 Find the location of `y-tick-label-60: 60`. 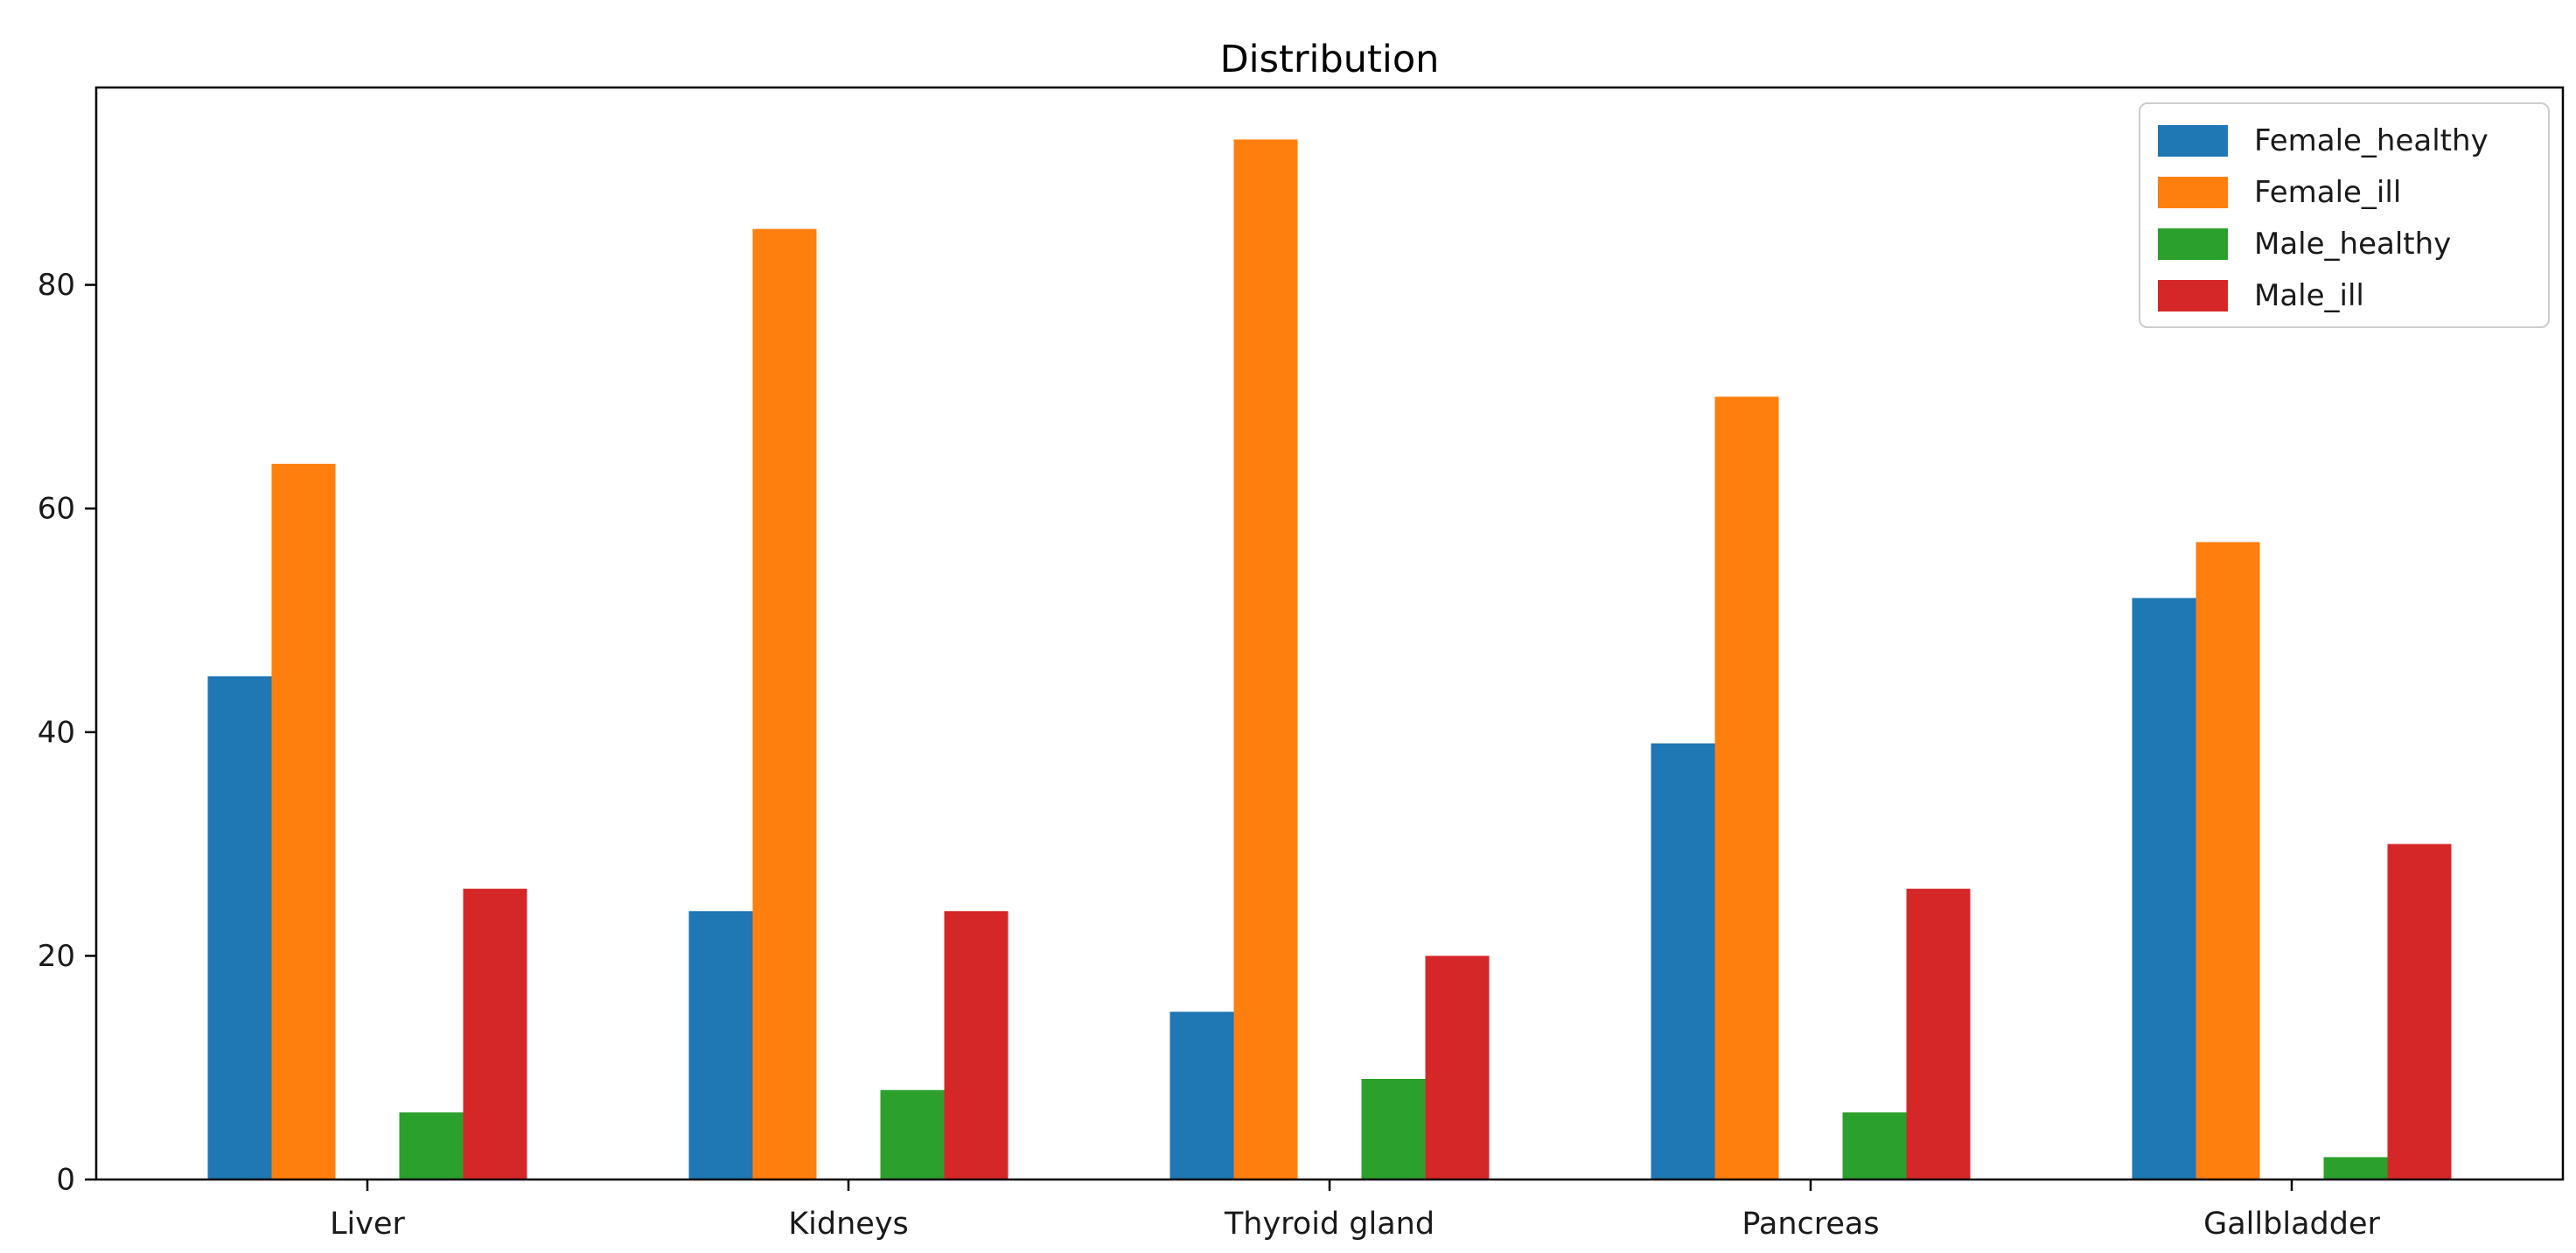

y-tick-label-60: 60 is located at coordinates (56, 509).